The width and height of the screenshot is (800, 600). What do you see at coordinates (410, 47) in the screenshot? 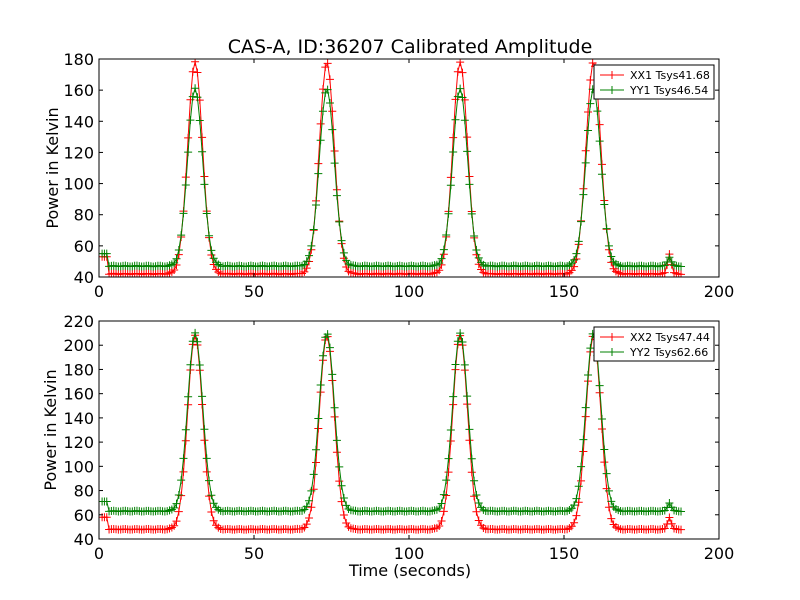
I see `chart-title: CAS-A, ID:36207 Calibrated Amplitude` at bounding box center [410, 47].